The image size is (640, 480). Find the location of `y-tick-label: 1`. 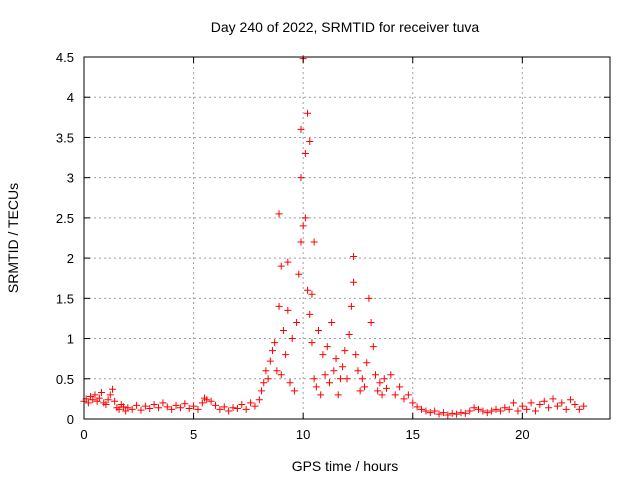

y-tick-label: 1 is located at coordinates (70, 339).